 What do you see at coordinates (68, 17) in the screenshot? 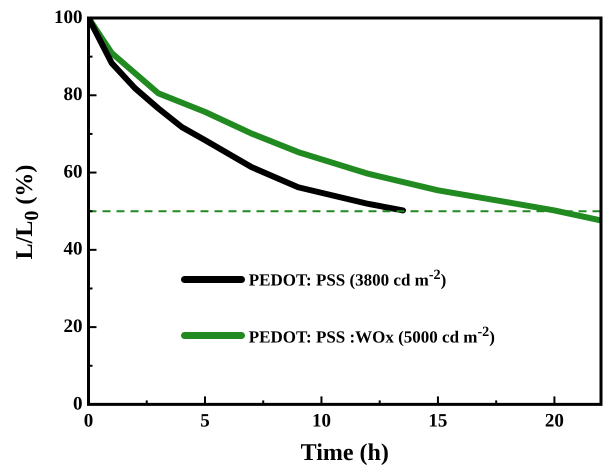
I see `y-tick-label: 100` at bounding box center [68, 17].